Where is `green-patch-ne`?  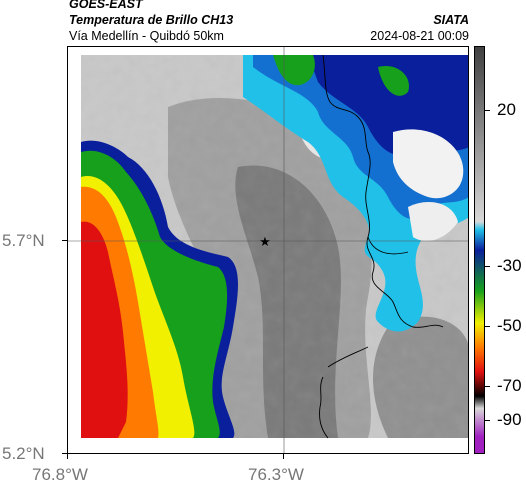
green-patch-ne is located at coordinates (393, 81).